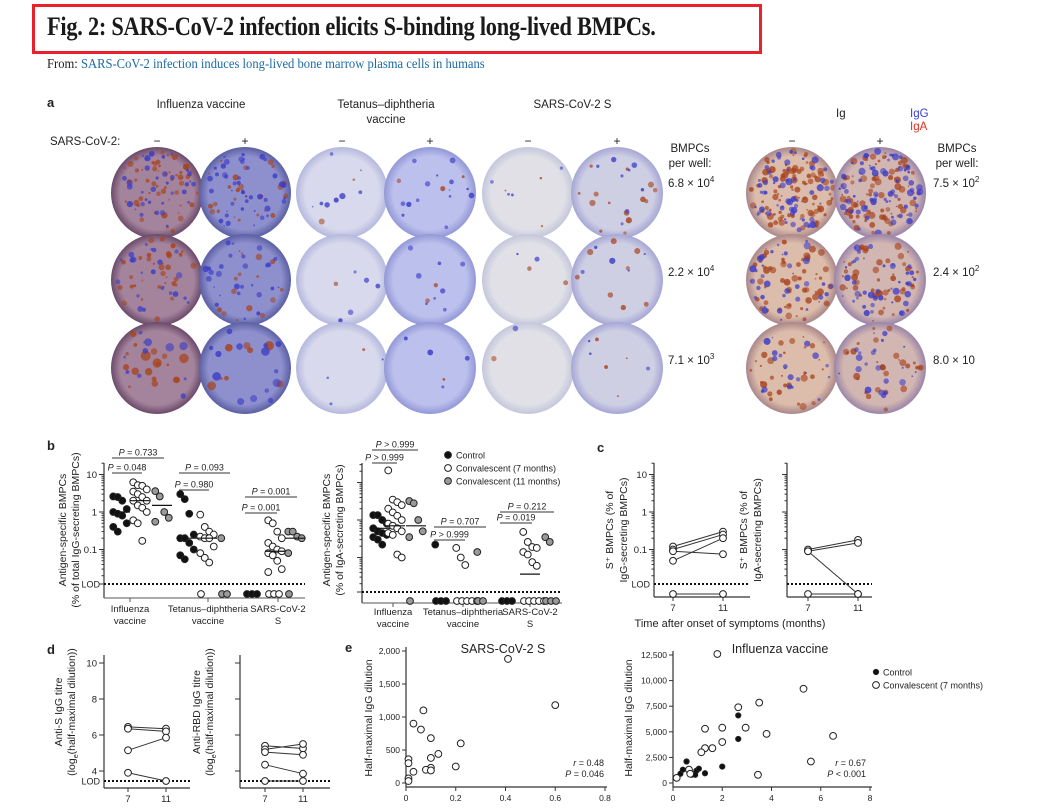 The width and height of the screenshot is (1043, 808). I want to click on legend-label: Convalescent (11 months), so click(508, 482).